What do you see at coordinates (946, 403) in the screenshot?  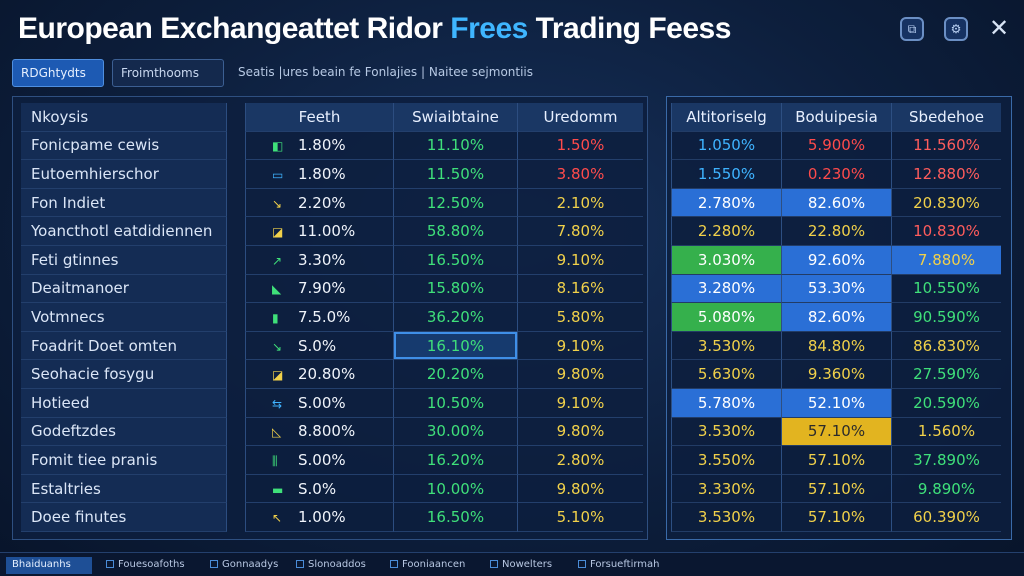 I see `cell-value: 20.590%` at bounding box center [946, 403].